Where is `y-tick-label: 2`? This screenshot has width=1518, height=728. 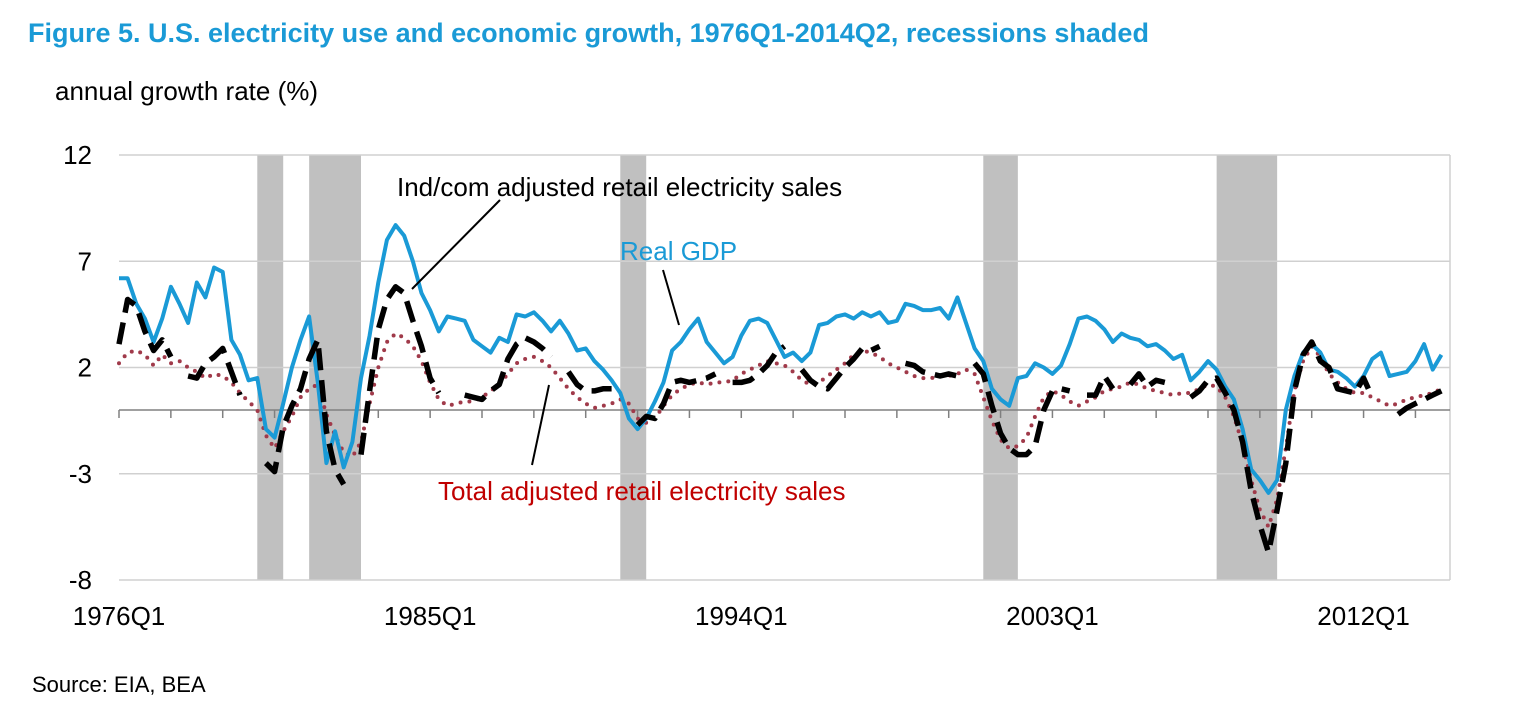 y-tick-label: 2 is located at coordinates (85, 368).